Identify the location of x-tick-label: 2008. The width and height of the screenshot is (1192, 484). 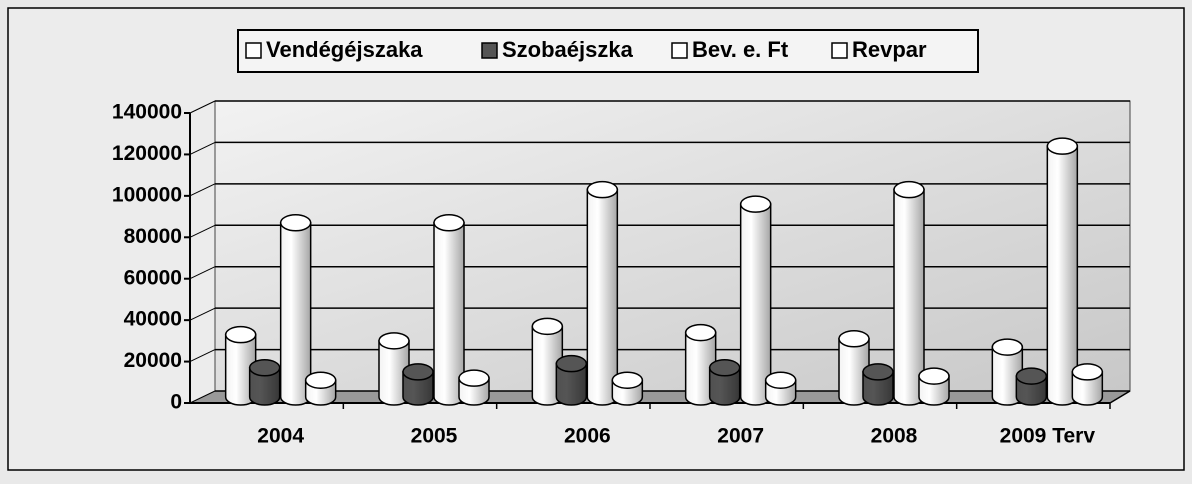
(894, 436).